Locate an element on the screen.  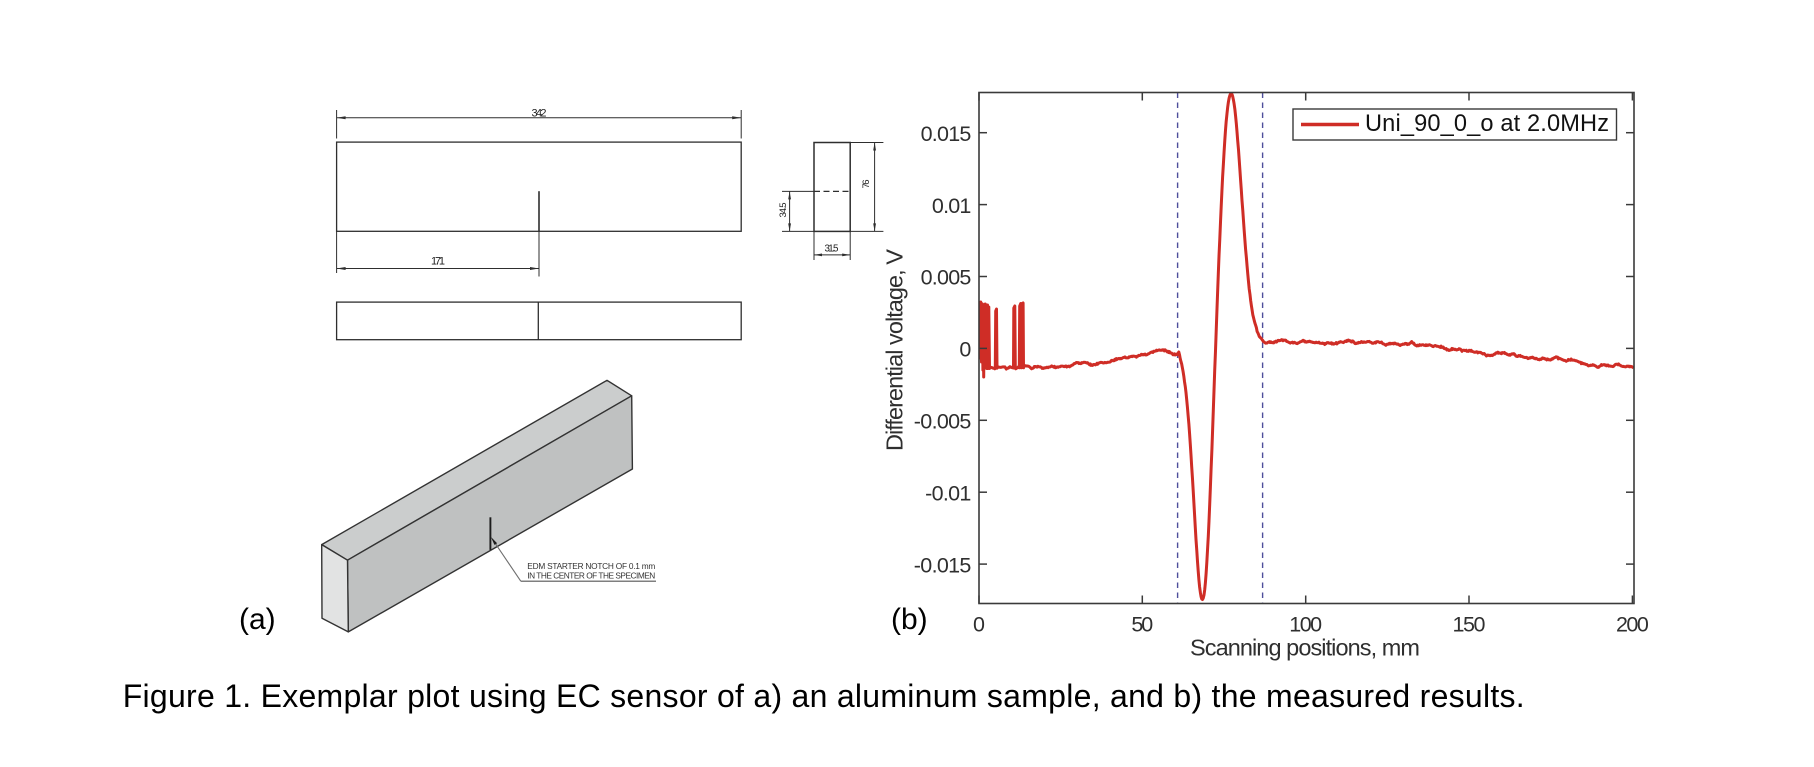
svg-text: IN THE CENTER OF THE SPECIMEN is located at coordinates (591, 575).